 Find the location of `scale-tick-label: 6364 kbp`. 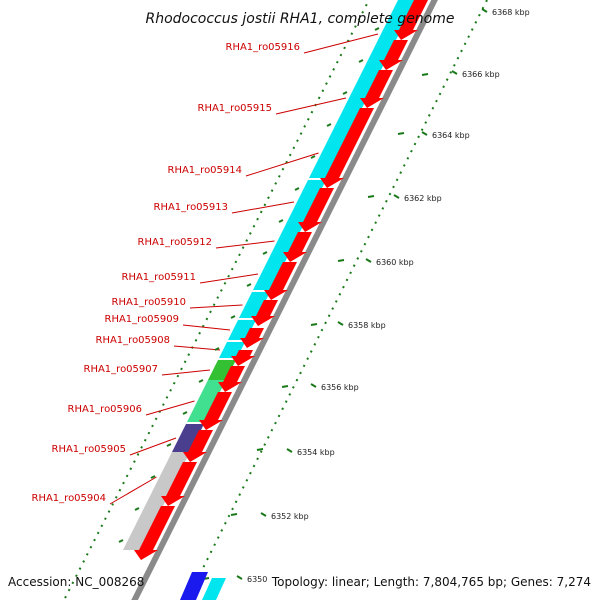

scale-tick-label: 6364 kbp is located at coordinates (451, 135).